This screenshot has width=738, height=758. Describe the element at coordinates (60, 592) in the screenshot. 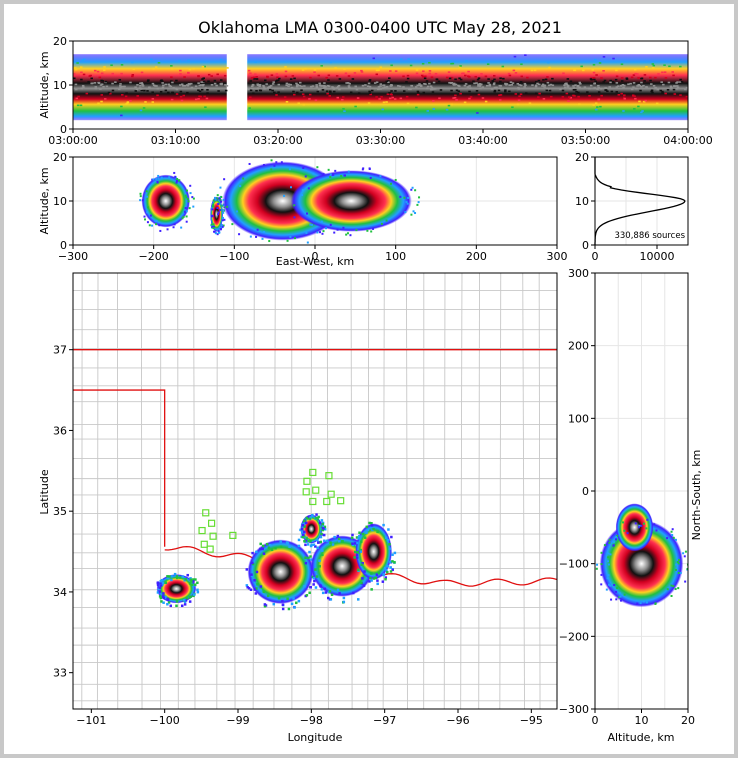

I see `plan-ytick-label: 34` at that location.